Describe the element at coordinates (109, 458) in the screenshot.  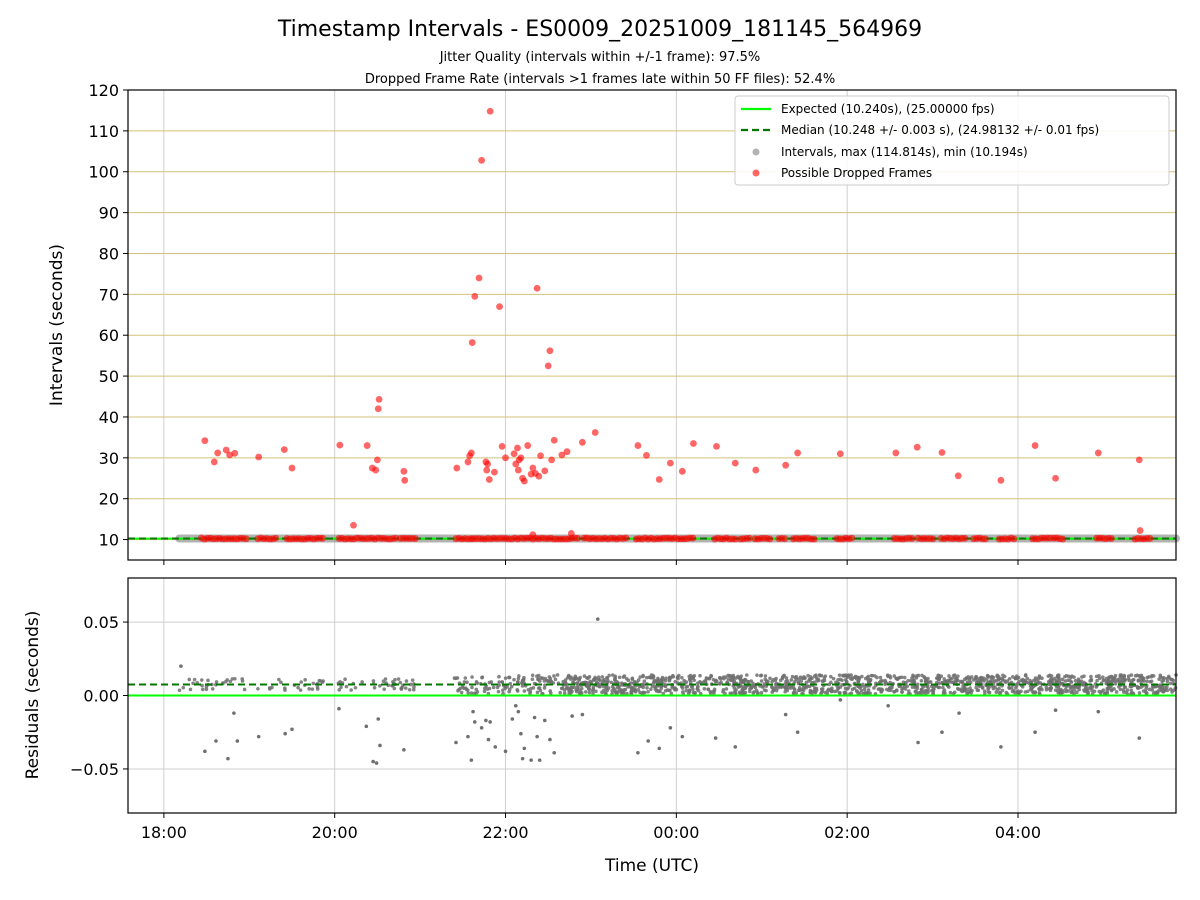
I see `intervals-y-tick-label: 30` at that location.